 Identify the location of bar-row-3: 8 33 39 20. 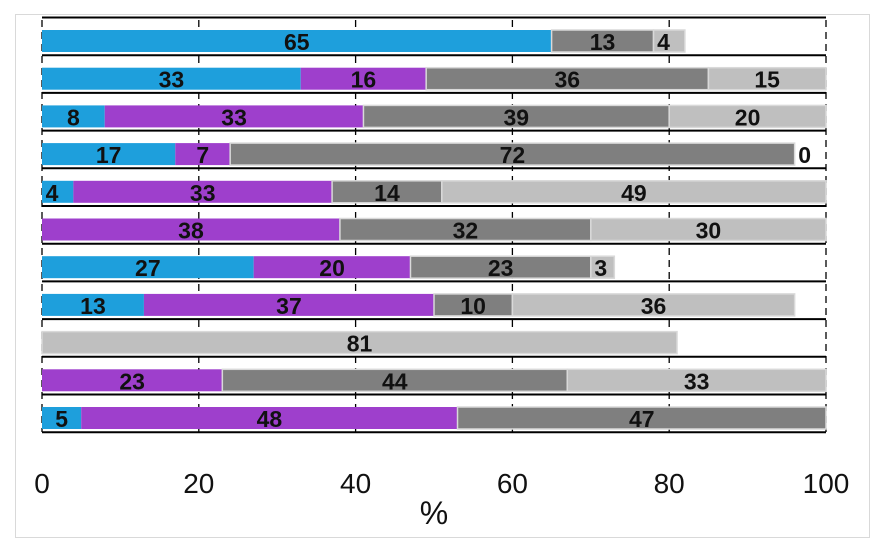
(434, 117).